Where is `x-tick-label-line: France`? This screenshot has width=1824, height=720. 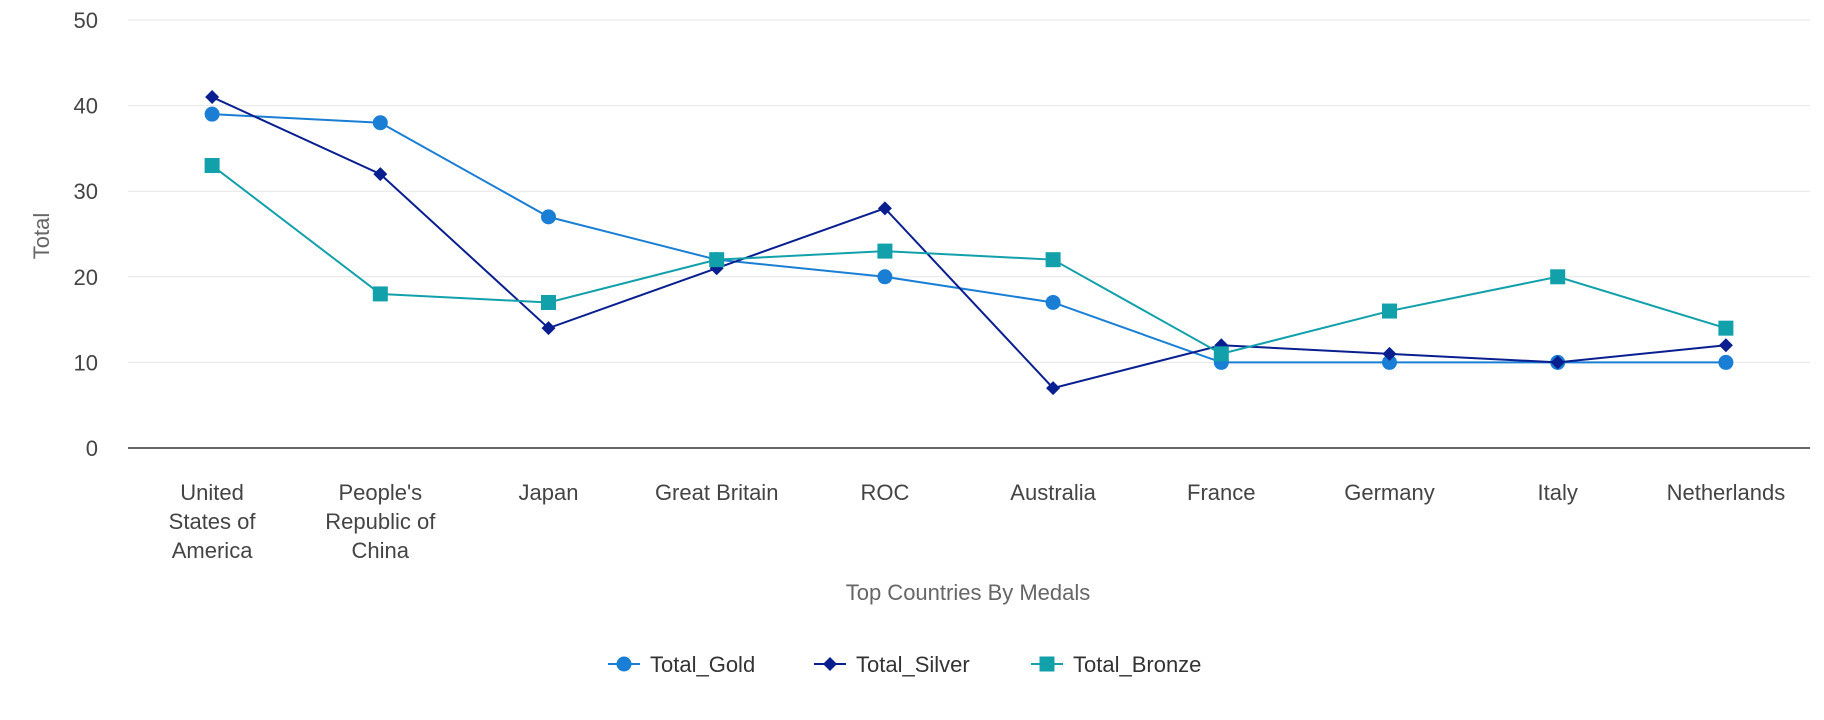 x-tick-label-line: France is located at coordinates (1221, 492).